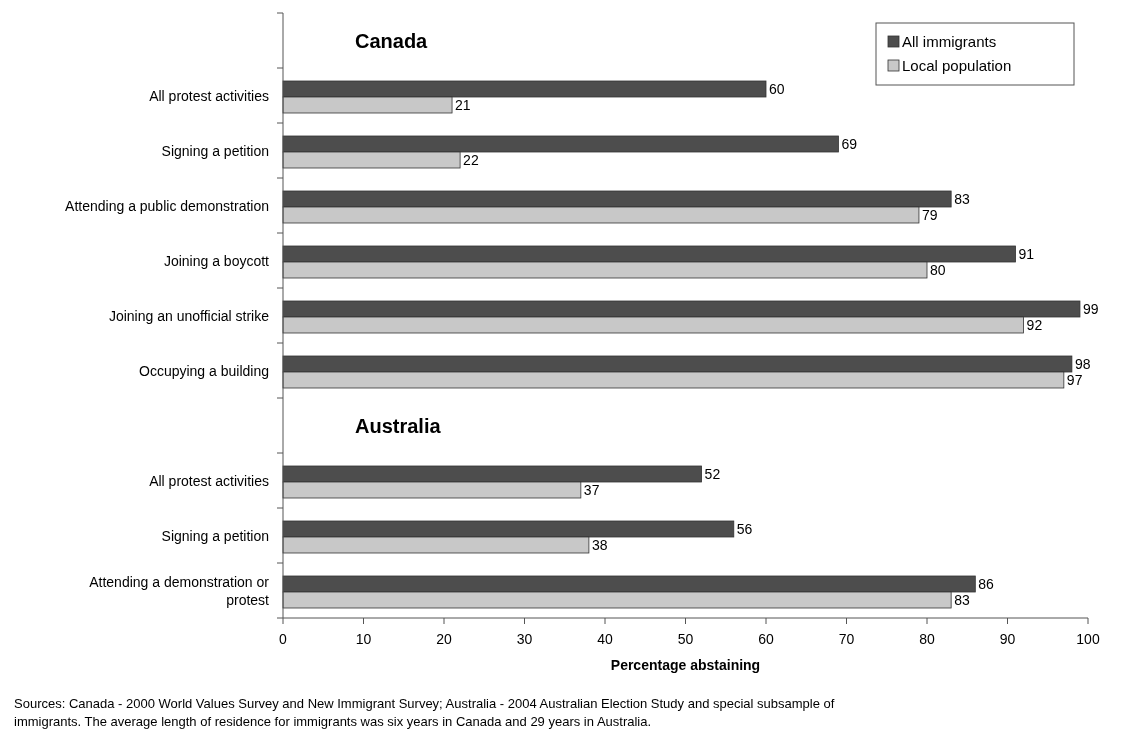  Describe the element at coordinates (766, 639) in the screenshot. I see `x-tick-label: 60` at that location.